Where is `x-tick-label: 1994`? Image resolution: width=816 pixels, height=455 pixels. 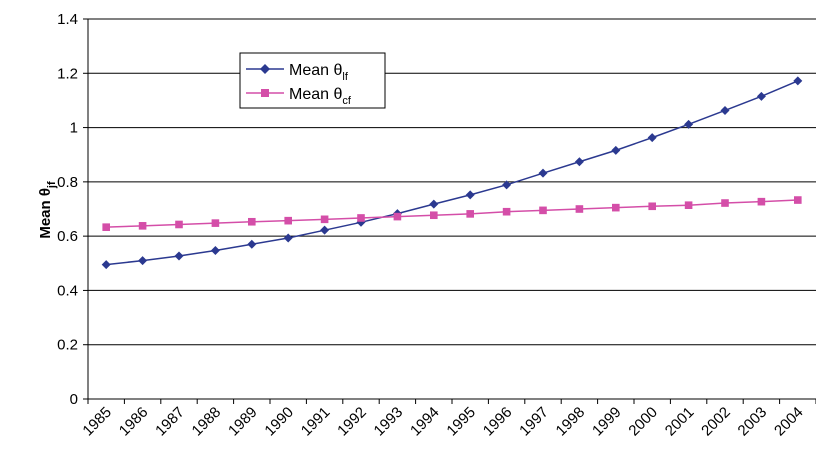 x-tick-label: 1994 is located at coordinates (425, 422).